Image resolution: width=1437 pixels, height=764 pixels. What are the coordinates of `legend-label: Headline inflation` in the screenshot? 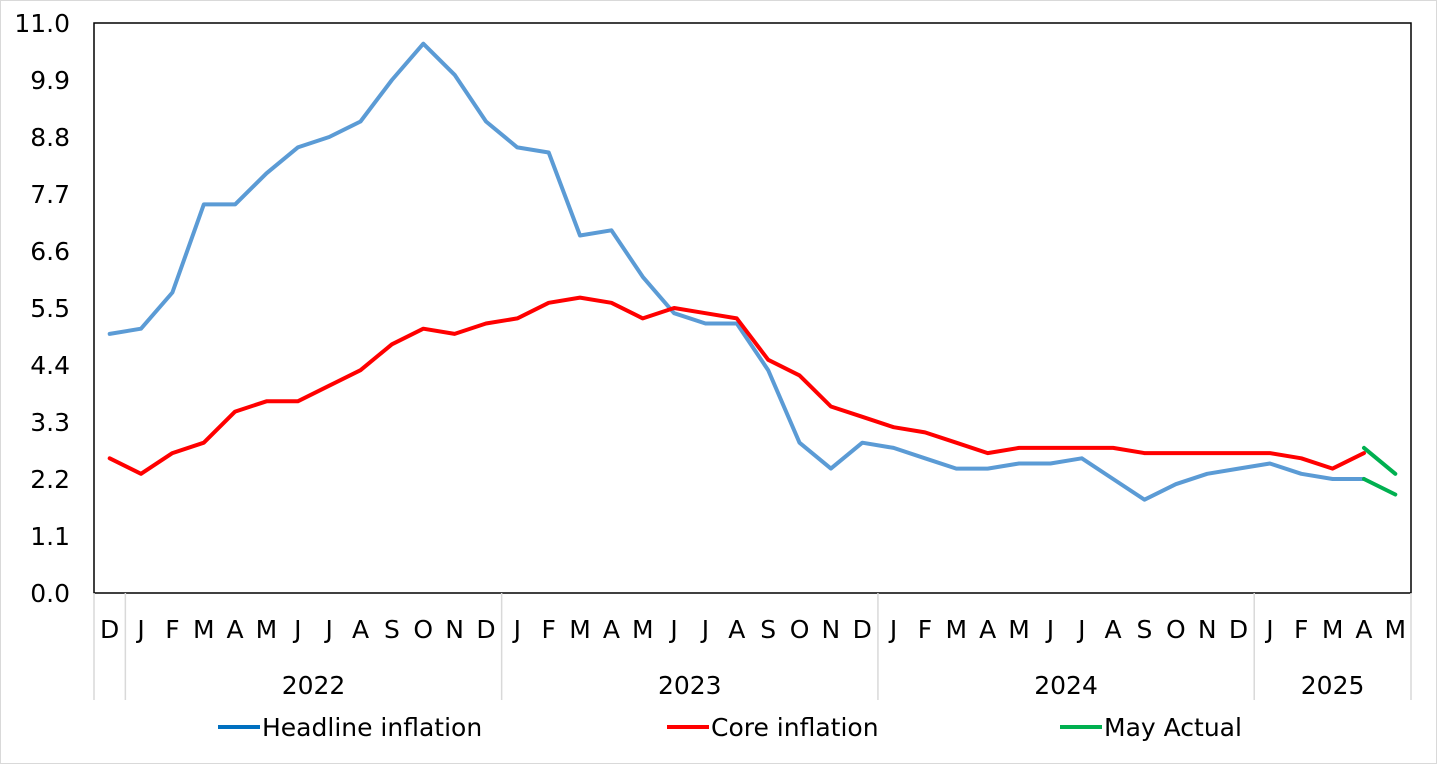 It's located at (372, 727).